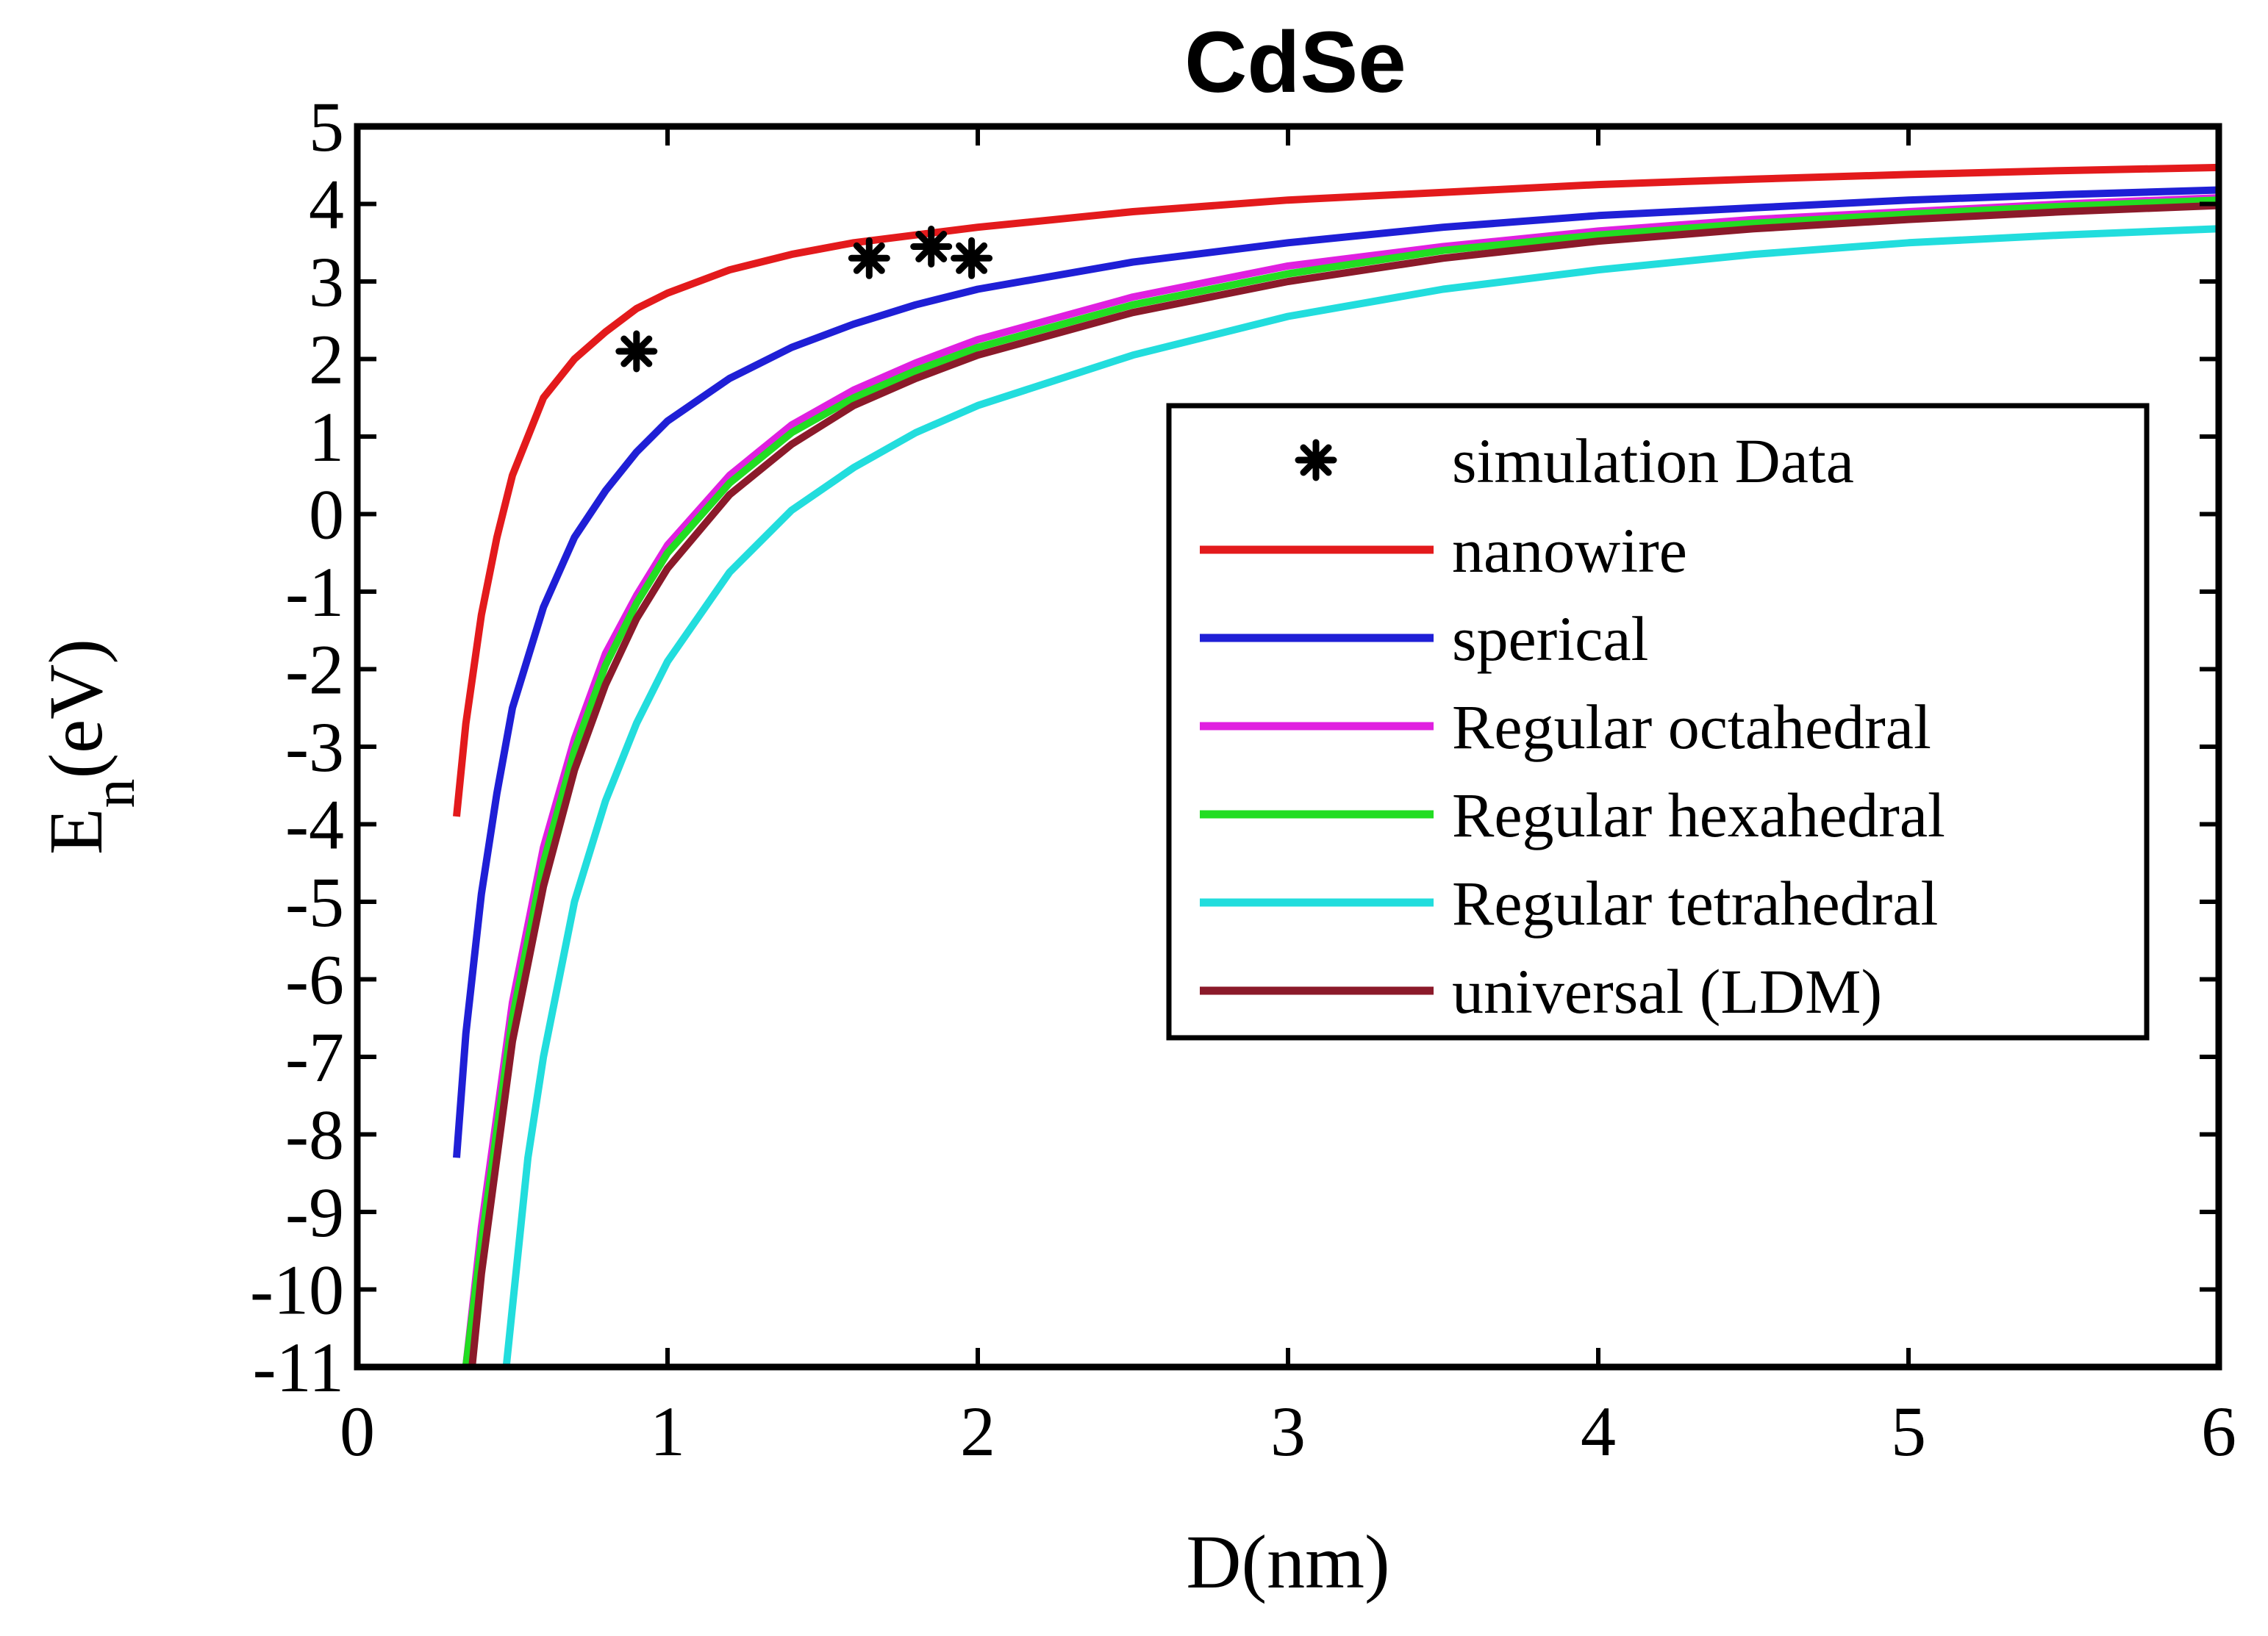 The width and height of the screenshot is (2268, 1636). I want to click on y-tick-label: -8, so click(314, 1135).